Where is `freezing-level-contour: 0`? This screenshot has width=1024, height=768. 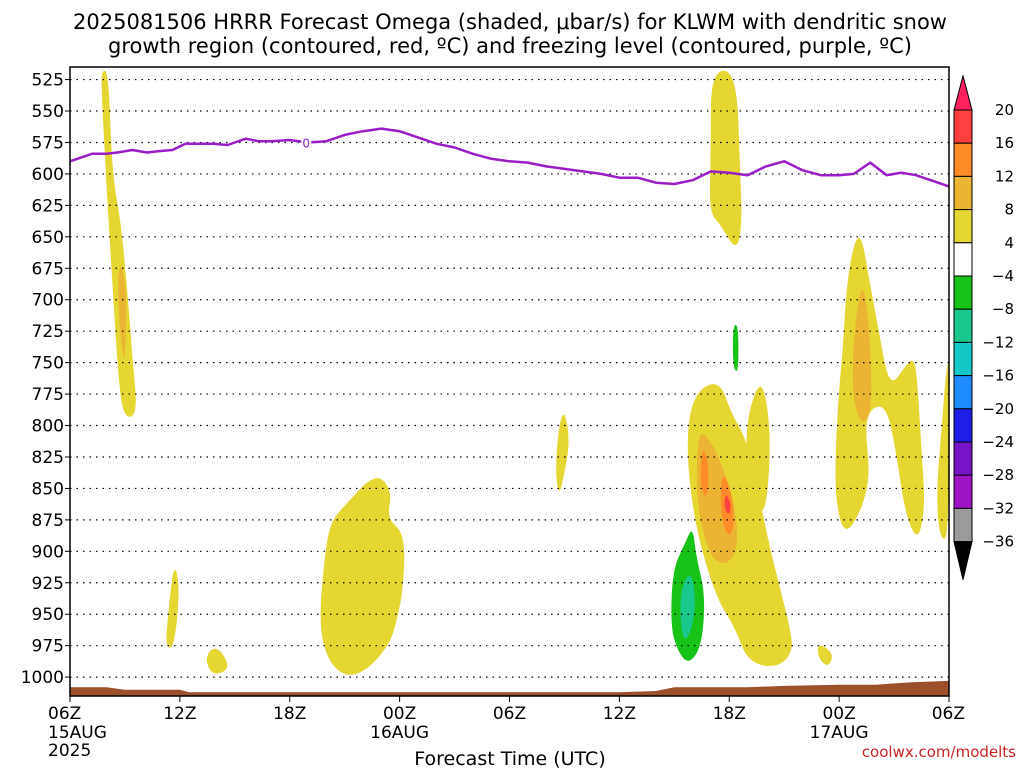 freezing-level-contour: 0 is located at coordinates (509, 157).